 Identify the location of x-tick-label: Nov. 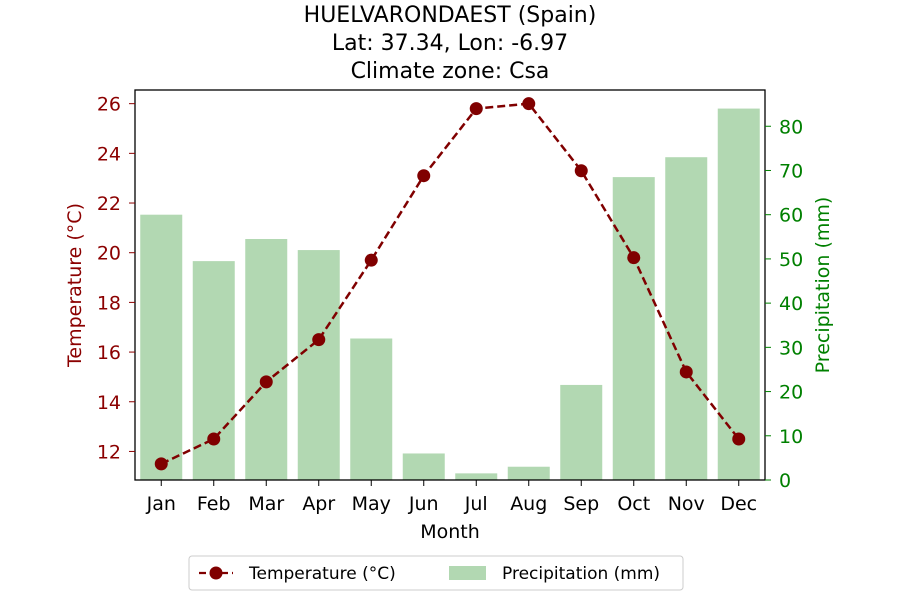
(686, 504).